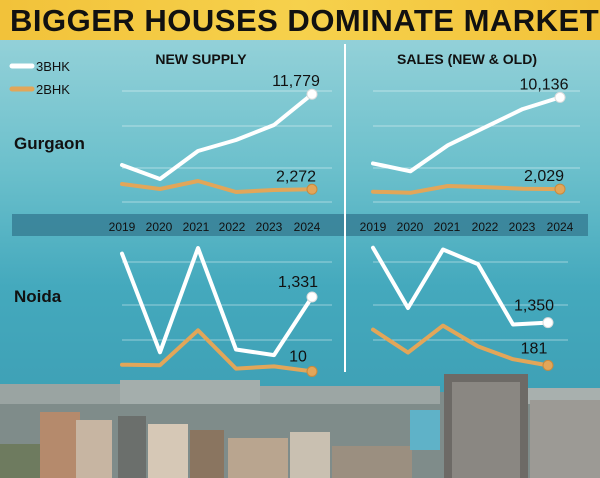  Describe the element at coordinates (53, 89) in the screenshot. I see `legend-label-2bhk: 2BHK` at that location.